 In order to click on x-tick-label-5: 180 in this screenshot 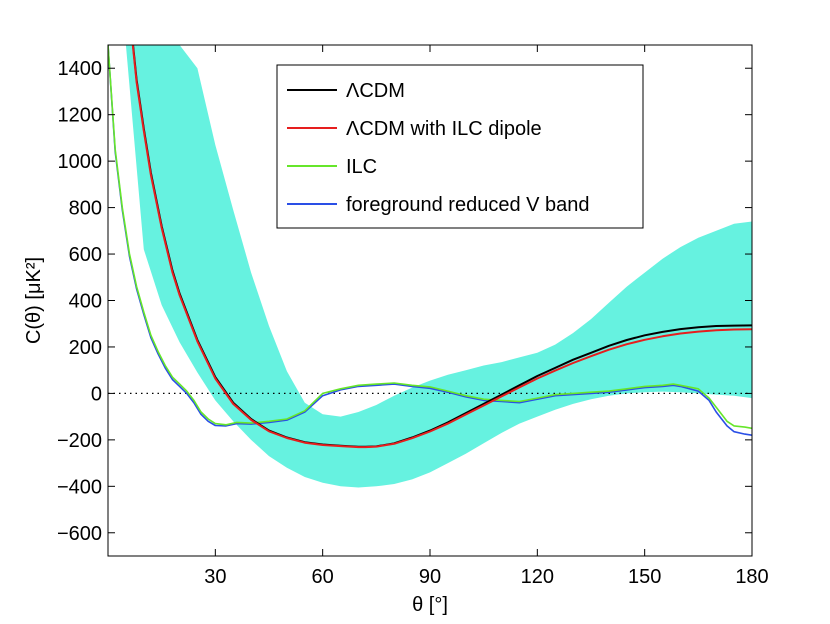, I will do `click(751, 577)`.